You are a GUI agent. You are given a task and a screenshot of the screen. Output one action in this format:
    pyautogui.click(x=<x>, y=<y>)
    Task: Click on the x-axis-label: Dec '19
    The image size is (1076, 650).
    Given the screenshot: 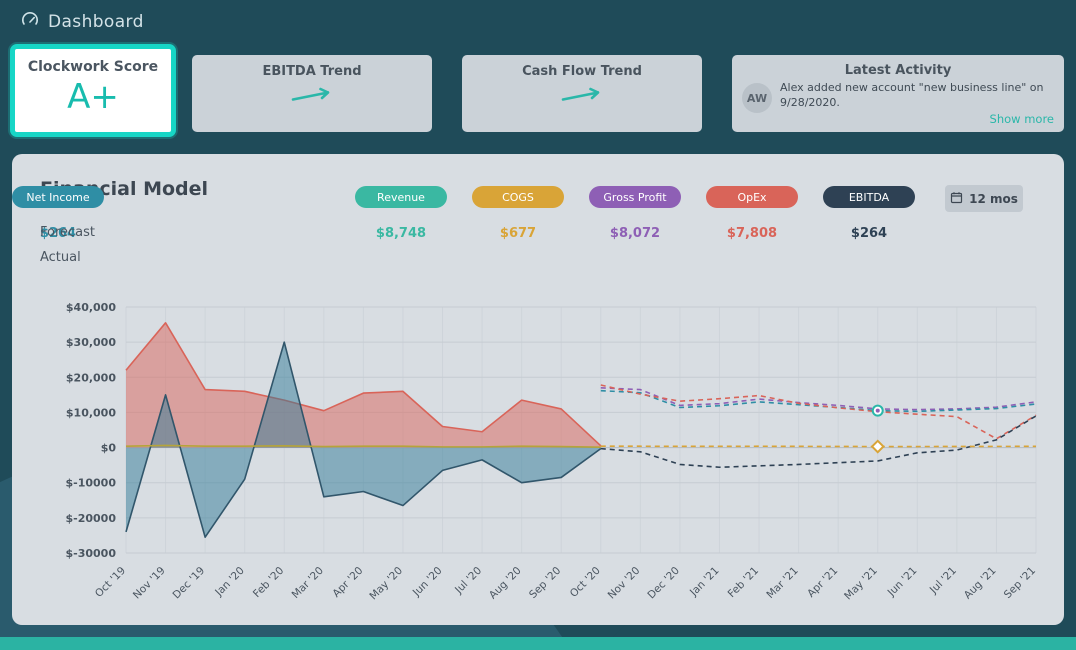 What is the action you would take?
    pyautogui.click(x=189, y=583)
    